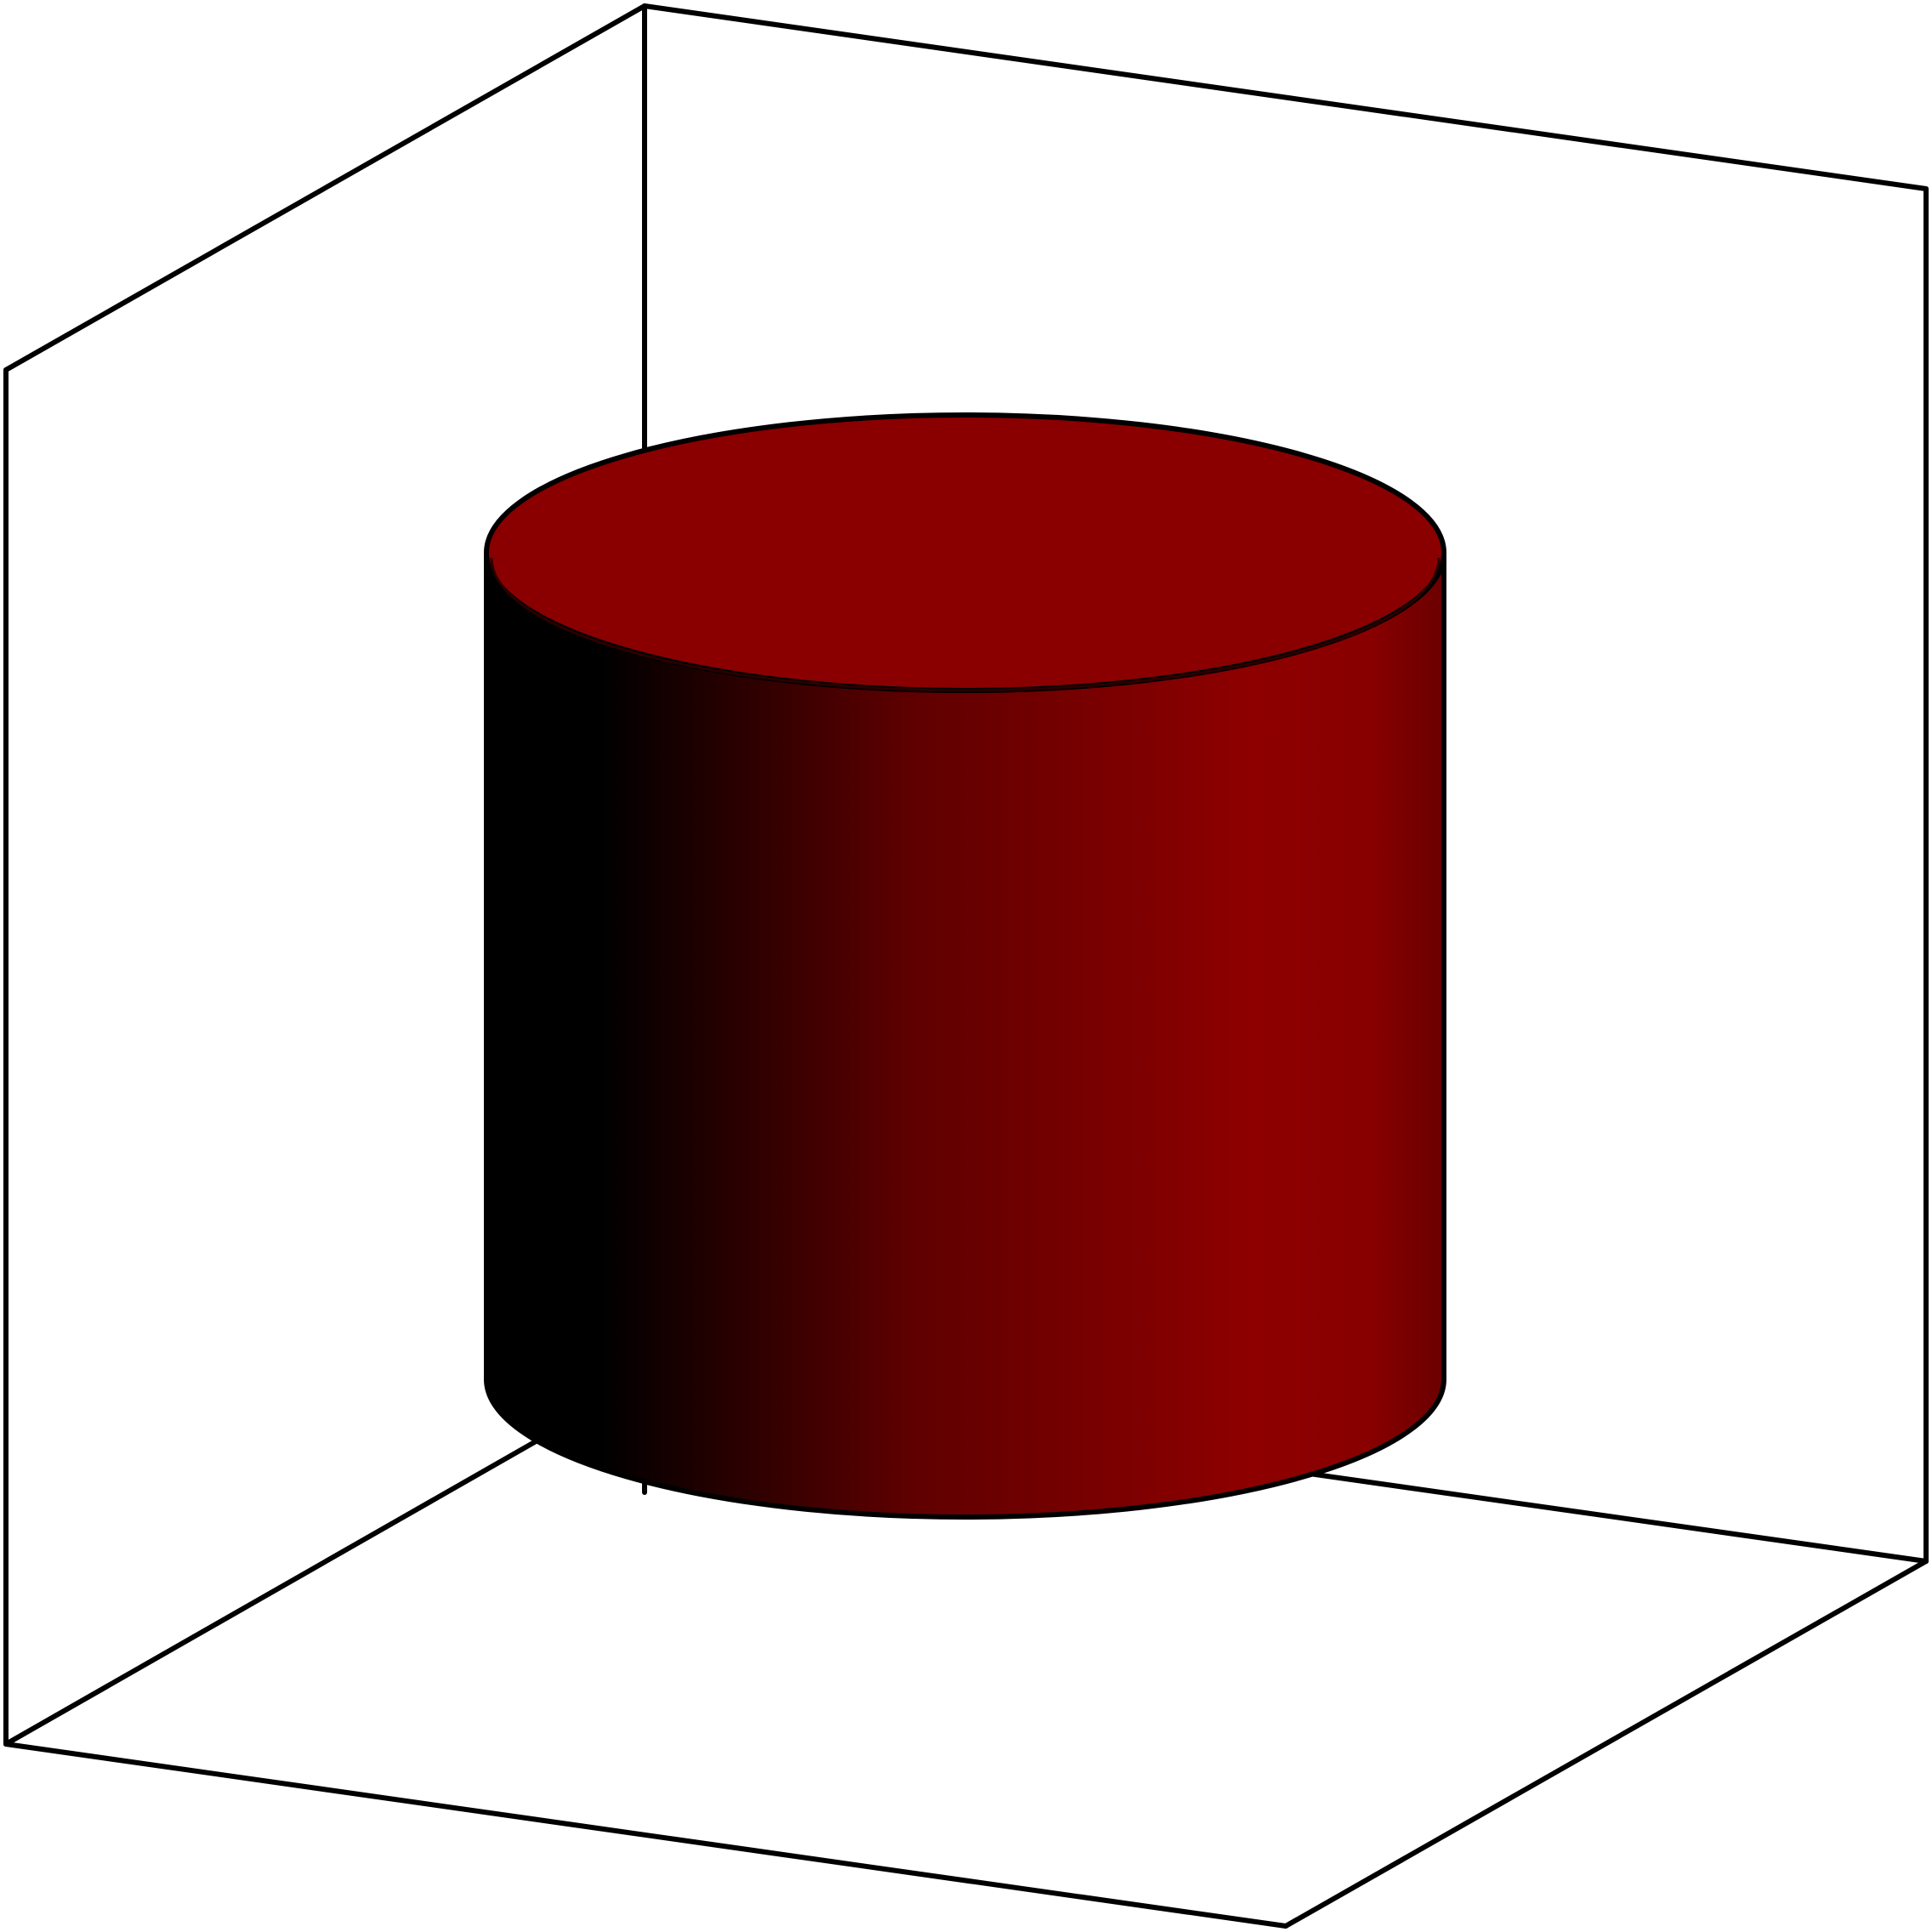 The width and height of the screenshot is (1932, 1932). I want to click on box-edge-front-bottom-left, so click(645, 1835).